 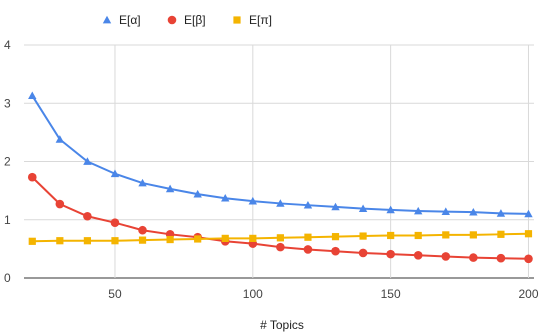 What do you see at coordinates (282, 325) in the screenshot?
I see `x-axis-title: # Topics` at bounding box center [282, 325].